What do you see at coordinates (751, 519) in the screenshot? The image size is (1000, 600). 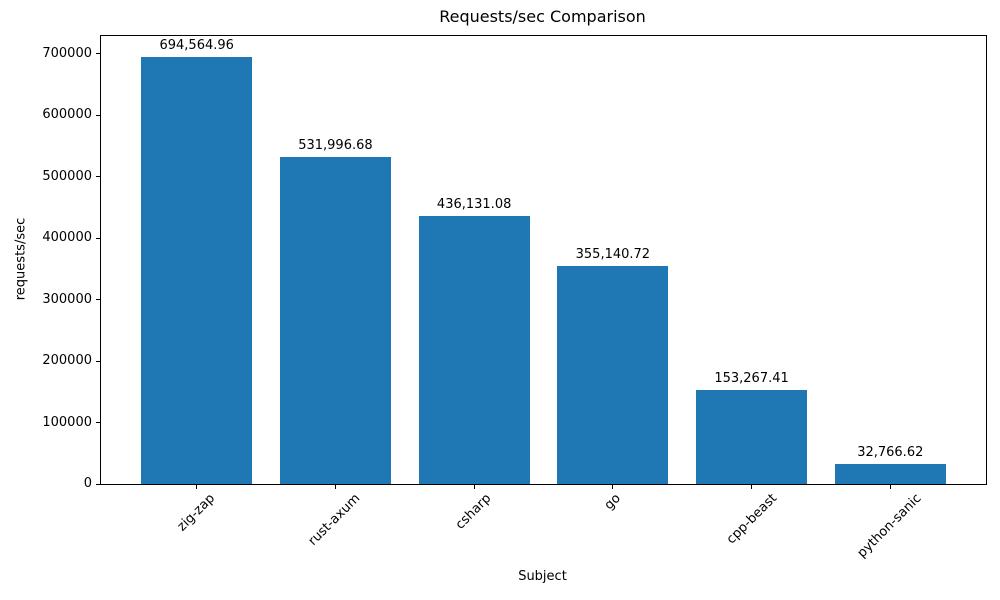 I see `x-tick-label: cpp-beast` at bounding box center [751, 519].